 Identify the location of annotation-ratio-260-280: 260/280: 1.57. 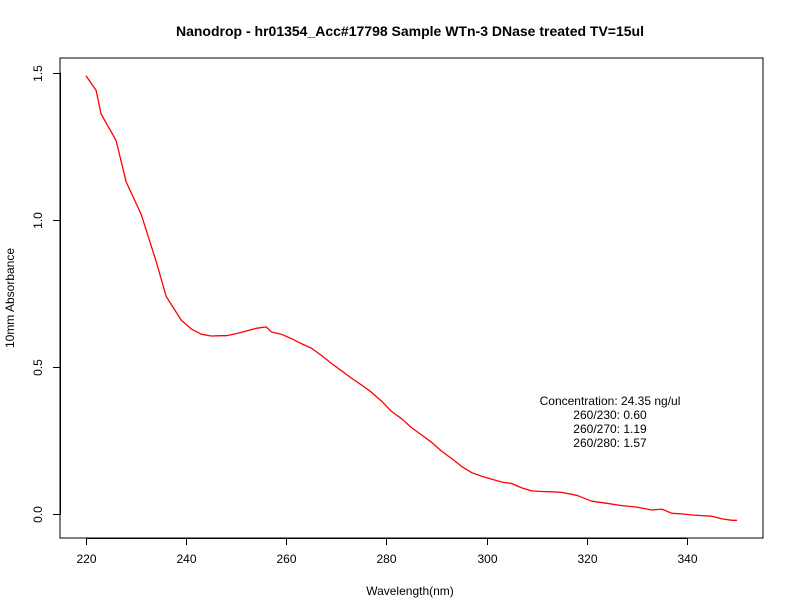
(610, 443).